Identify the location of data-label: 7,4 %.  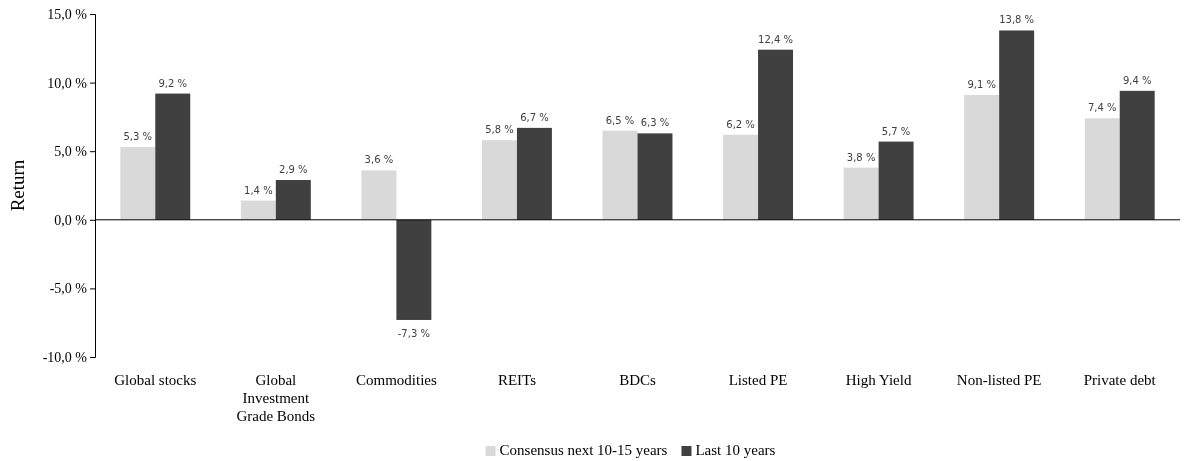
(1102, 108).